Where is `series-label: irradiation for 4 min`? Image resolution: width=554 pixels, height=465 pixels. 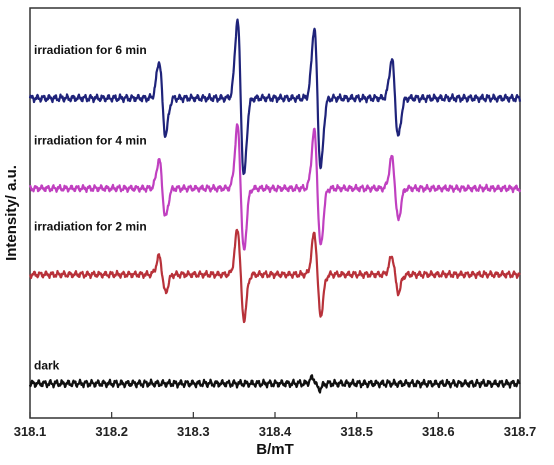
series-label: irradiation for 4 min is located at coordinates (90, 140).